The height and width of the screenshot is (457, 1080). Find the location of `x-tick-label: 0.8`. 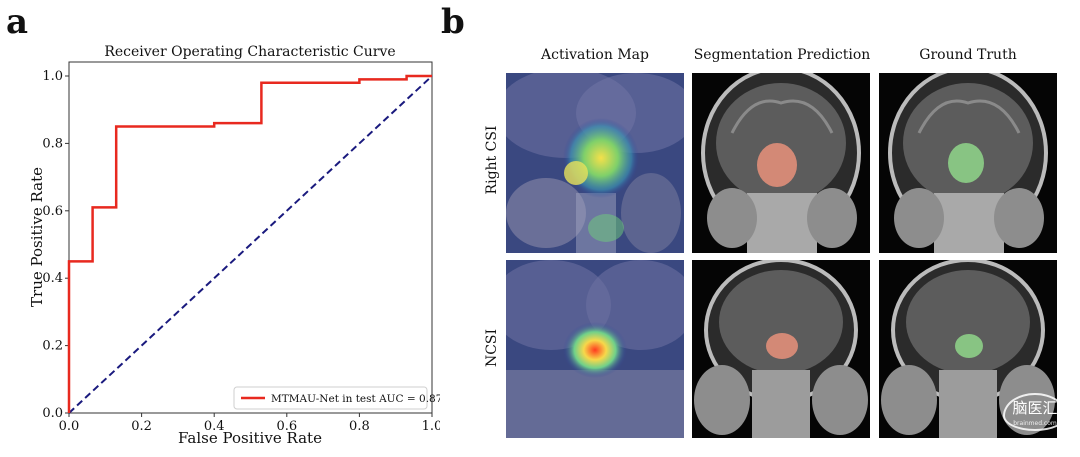

x-tick-label: 0.8 is located at coordinates (359, 426).